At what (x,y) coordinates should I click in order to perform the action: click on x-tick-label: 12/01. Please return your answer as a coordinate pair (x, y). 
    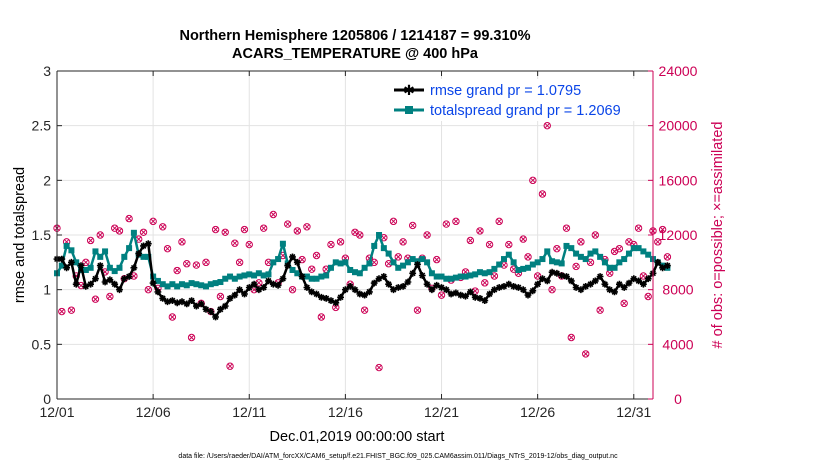
    Looking at the image, I should click on (56, 412).